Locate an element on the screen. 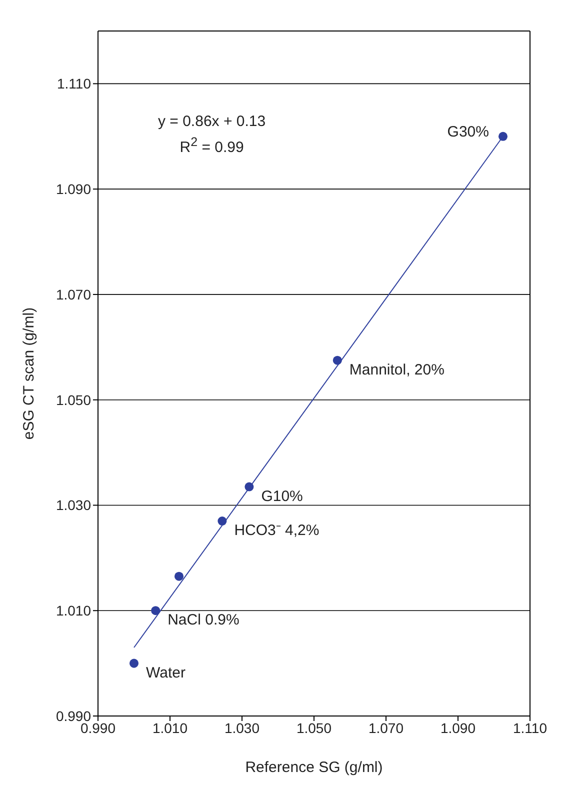 Image resolution: width=563 pixels, height=802 pixels. y-tick-label: 1.030 is located at coordinates (74, 505).